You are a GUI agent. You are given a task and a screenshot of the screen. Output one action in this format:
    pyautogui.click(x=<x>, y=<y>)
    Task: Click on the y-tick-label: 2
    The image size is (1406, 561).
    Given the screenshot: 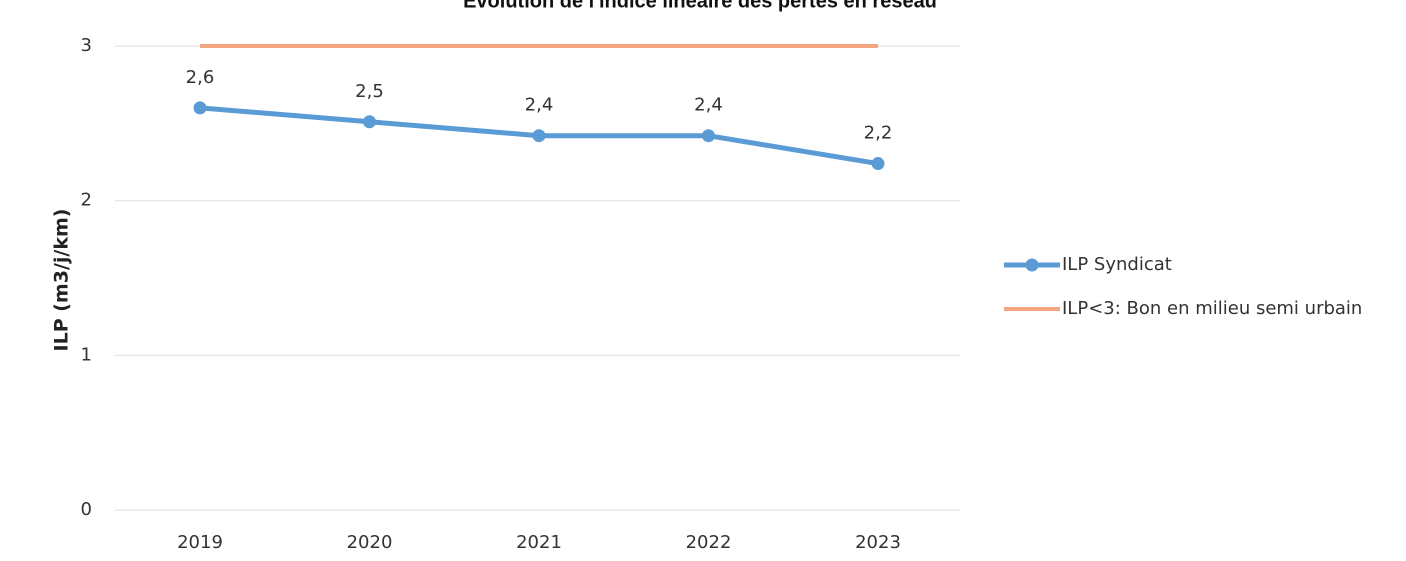 What is the action you would take?
    pyautogui.click(x=86, y=200)
    